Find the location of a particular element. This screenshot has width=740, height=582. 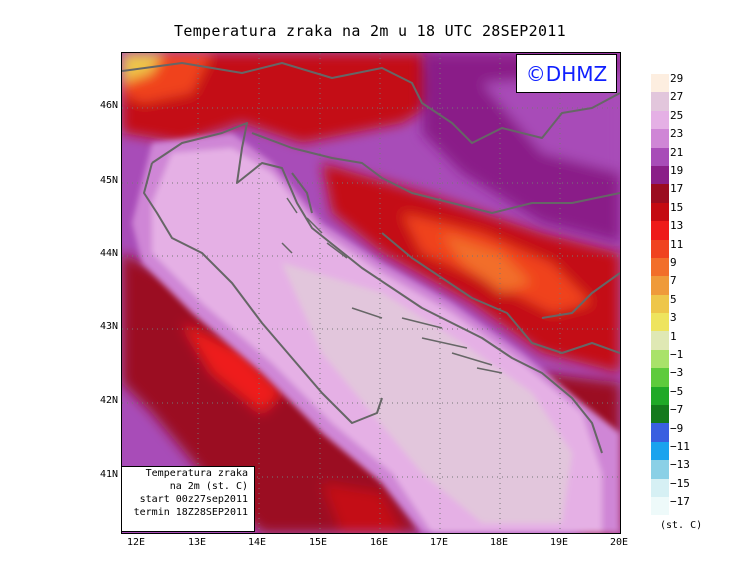

legend-label: −17 is located at coordinates (680, 502).